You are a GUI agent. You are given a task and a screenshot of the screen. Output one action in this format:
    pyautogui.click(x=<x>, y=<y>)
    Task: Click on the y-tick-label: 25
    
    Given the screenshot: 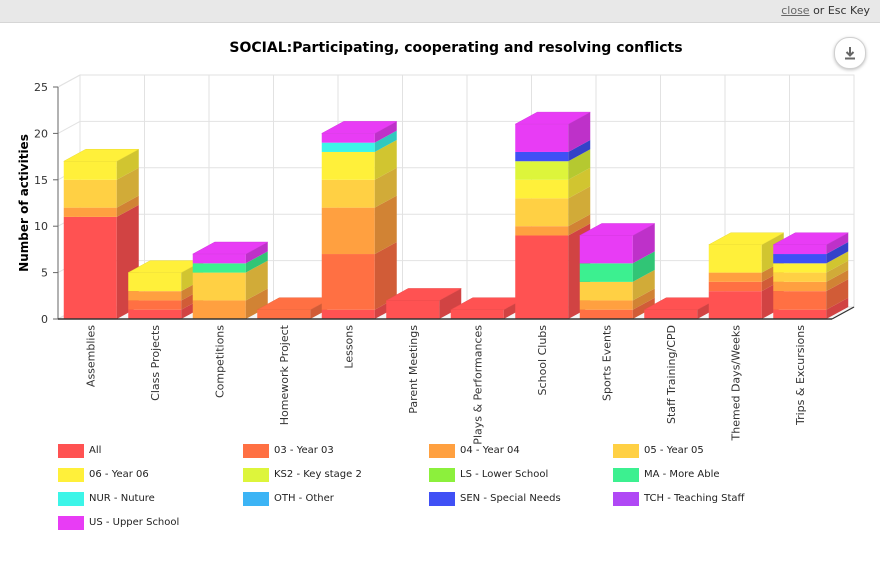 What is the action you would take?
    pyautogui.click(x=41, y=87)
    